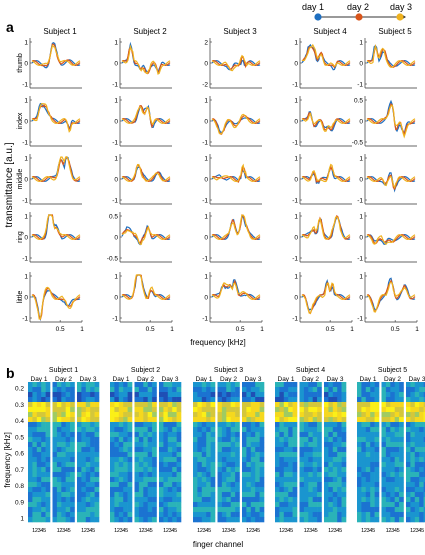 Image resolution: width=425 pixels, height=555 pixels. Describe the element at coordinates (218, 342) in the screenshot. I see `panel-a-xlabel: frequency [kHz]` at that location.